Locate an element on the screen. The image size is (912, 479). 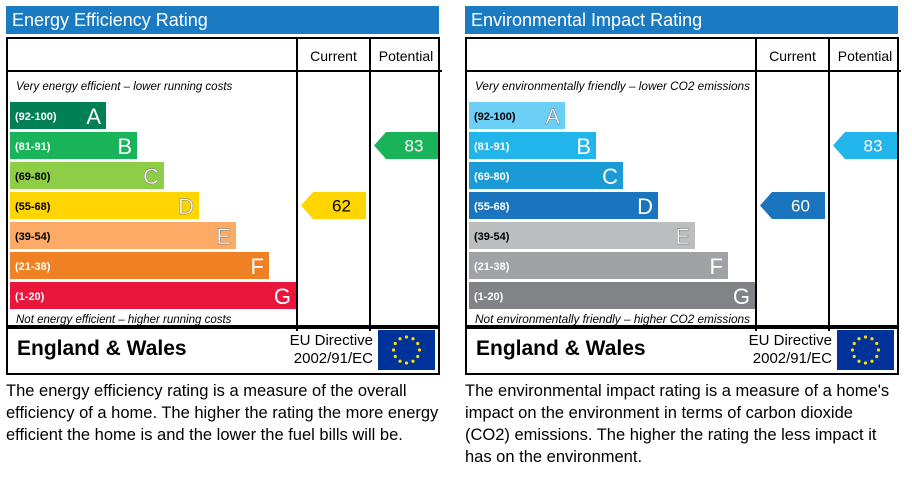
environmental-impact-title: Environmental Impact Rating is located at coordinates (681, 20).